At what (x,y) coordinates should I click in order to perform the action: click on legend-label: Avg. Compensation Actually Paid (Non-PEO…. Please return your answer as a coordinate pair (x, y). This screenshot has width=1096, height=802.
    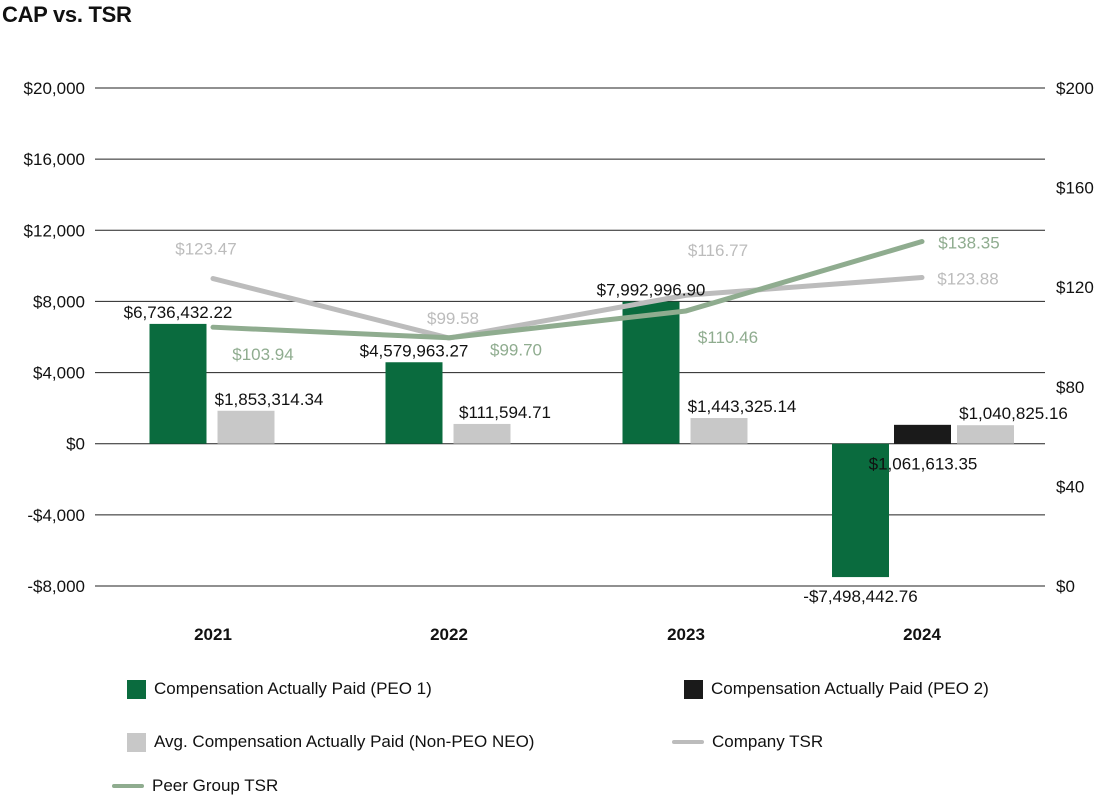
    Looking at the image, I should click on (344, 741).